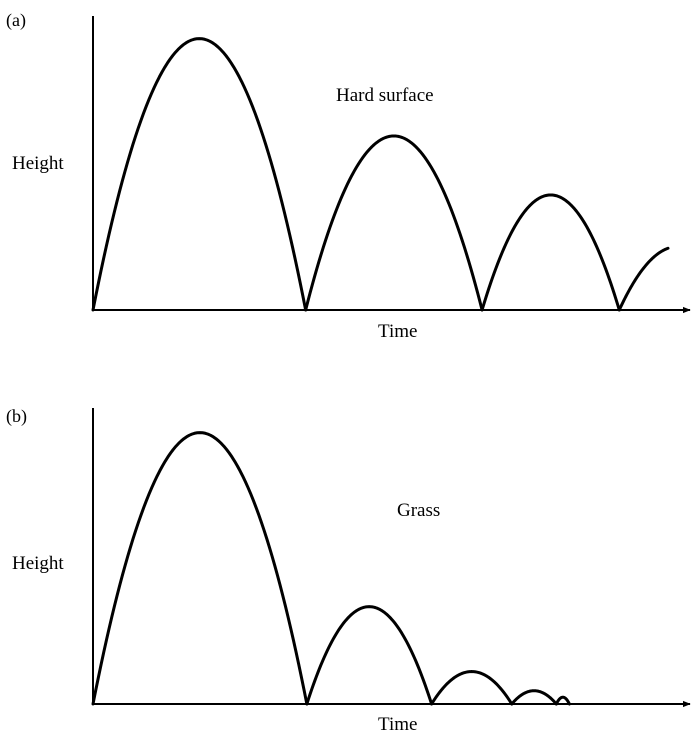 The height and width of the screenshot is (733, 696). What do you see at coordinates (385, 95) in the screenshot?
I see `panel-a-annotation: Hard surface` at bounding box center [385, 95].